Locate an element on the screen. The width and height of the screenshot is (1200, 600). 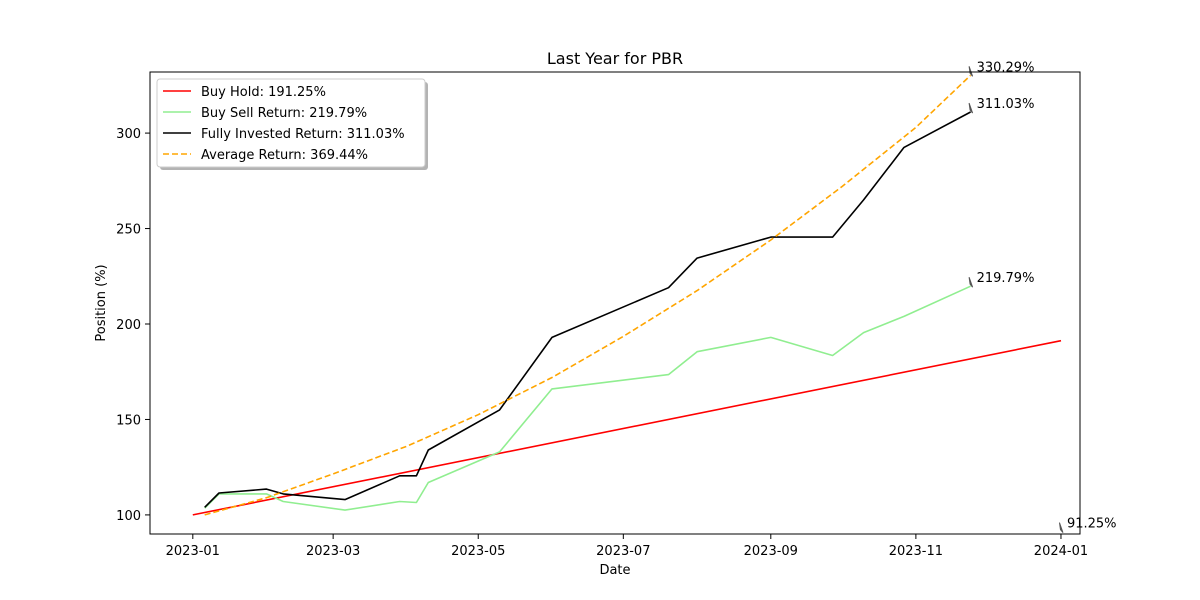
x-tick-label: 2023-05 is located at coordinates (478, 551).